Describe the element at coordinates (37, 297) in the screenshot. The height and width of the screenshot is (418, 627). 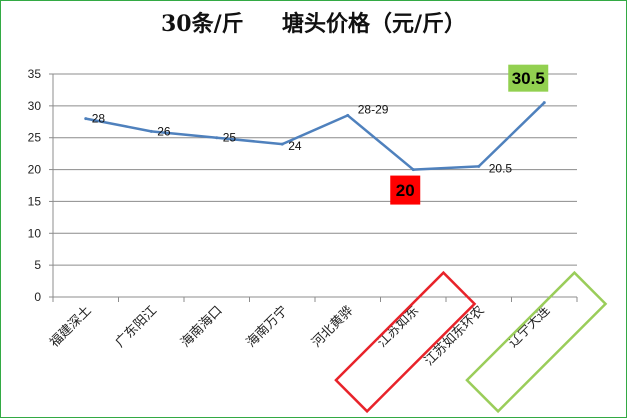
I see `y-tick-label: 0` at that location.